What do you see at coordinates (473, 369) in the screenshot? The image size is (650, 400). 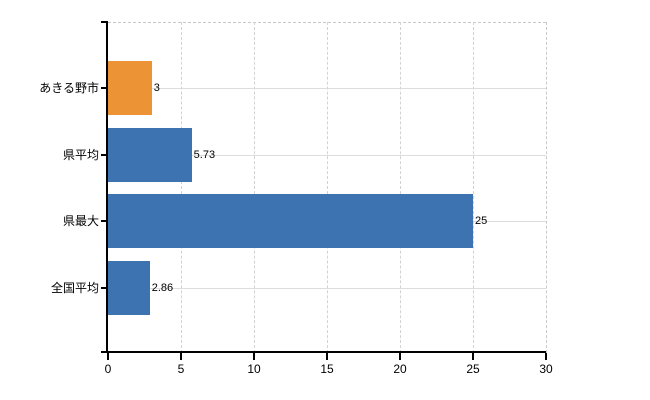 I see `x-tick-label: 25` at bounding box center [473, 369].